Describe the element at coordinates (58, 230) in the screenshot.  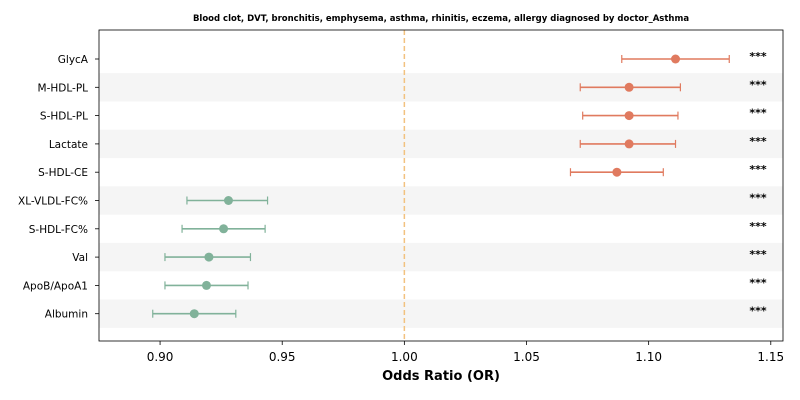
I see `y-tick-label: S-HDL-FC%` at that location.